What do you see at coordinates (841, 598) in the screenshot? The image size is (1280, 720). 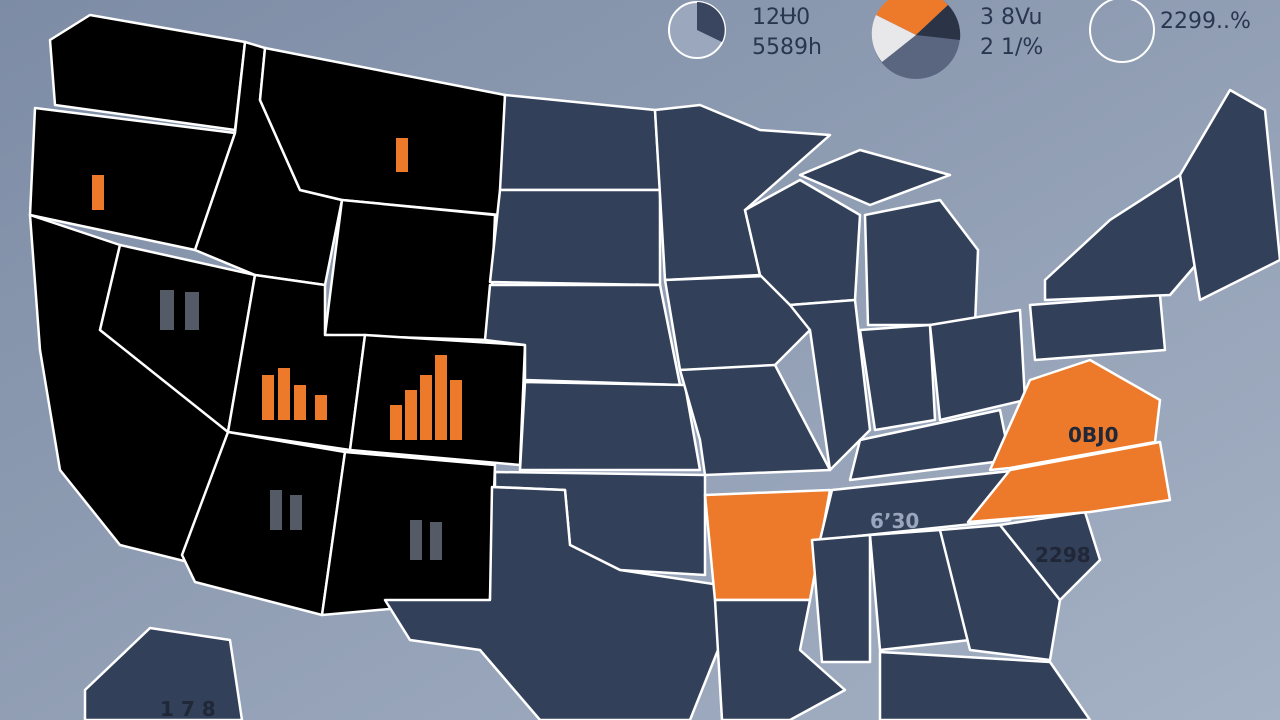 I see `mississippi` at bounding box center [841, 598].